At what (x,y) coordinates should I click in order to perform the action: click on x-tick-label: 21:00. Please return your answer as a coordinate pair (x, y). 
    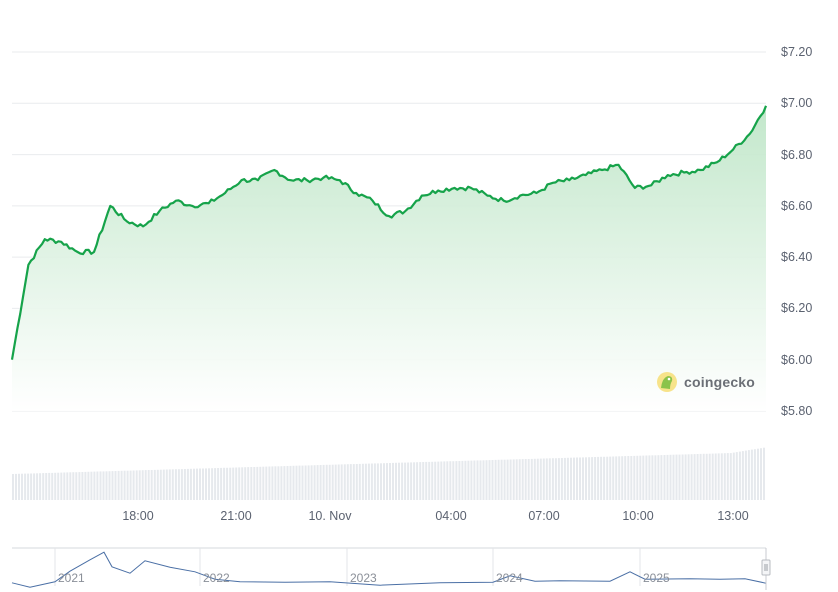
    Looking at the image, I should click on (236, 516).